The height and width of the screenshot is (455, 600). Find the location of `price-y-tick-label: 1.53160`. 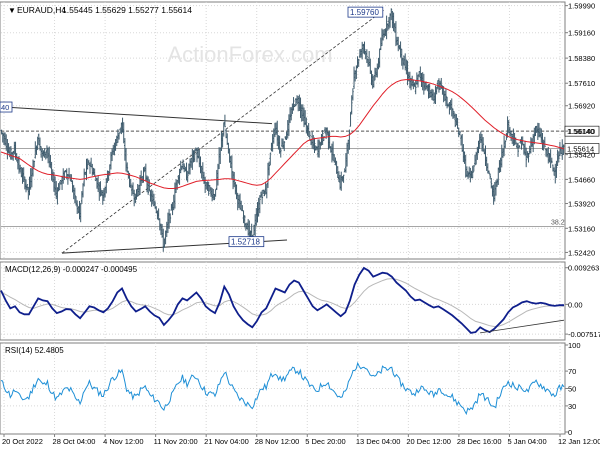

price-y-tick-label: 1.53160 is located at coordinates (581, 228).